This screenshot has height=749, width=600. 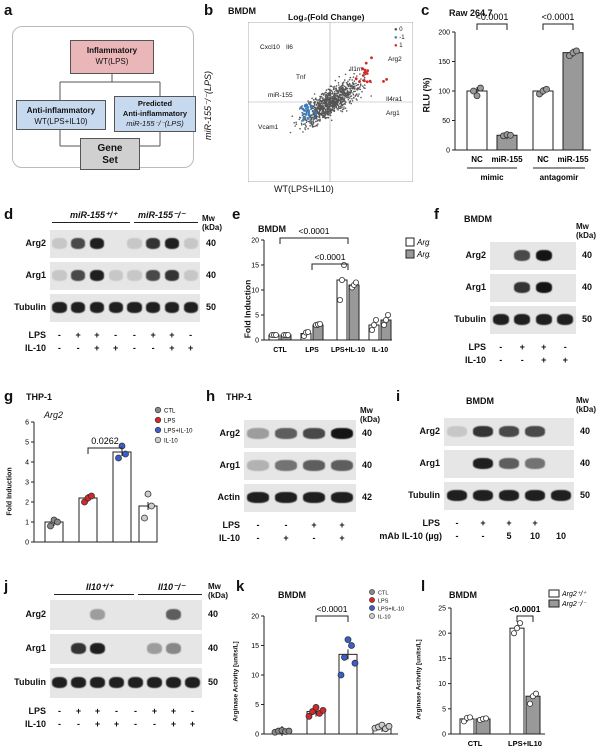 I want to click on legend-label: LPS, so click(x=169, y=422).